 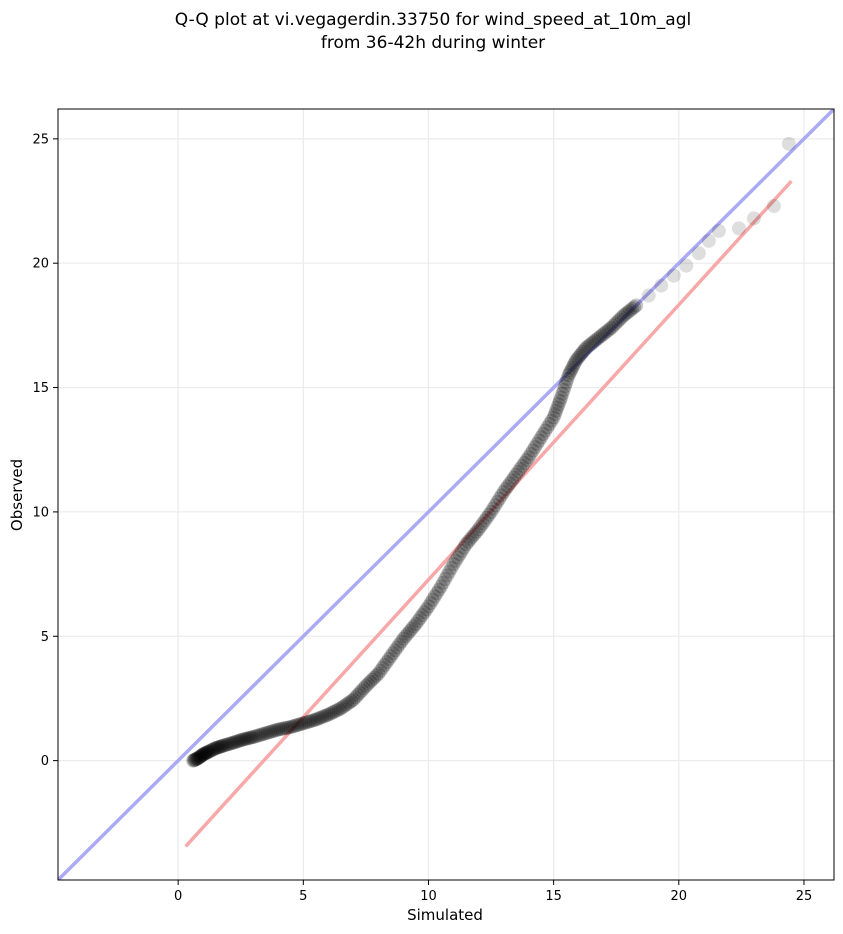 I want to click on x-tick-label: 25, so click(x=804, y=896).